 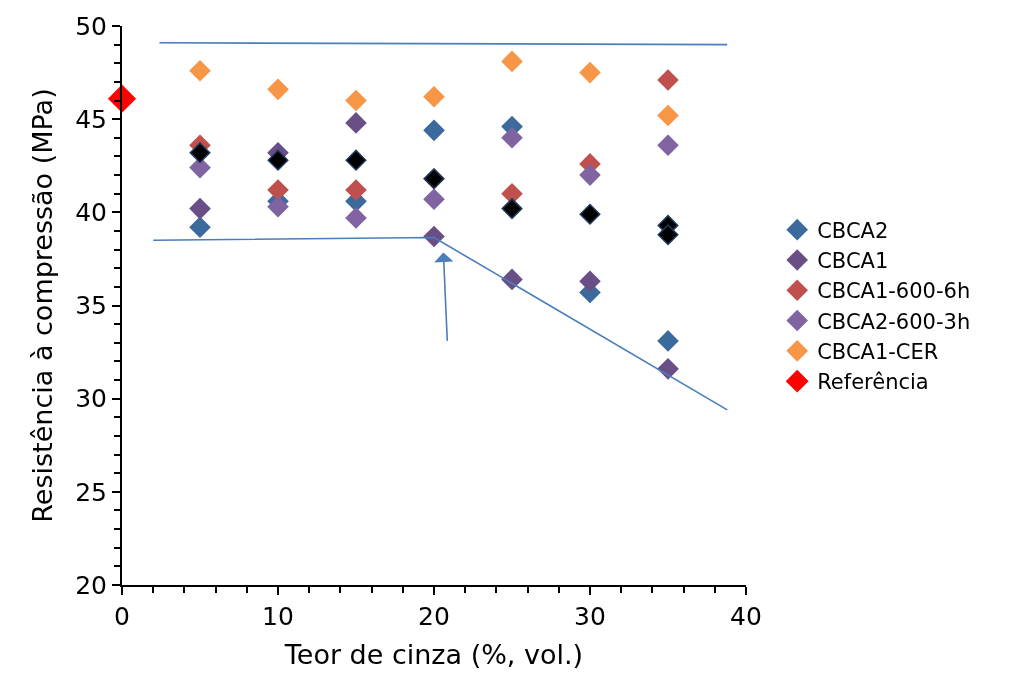 I want to click on y-tick-label: 20, so click(x=91, y=585).